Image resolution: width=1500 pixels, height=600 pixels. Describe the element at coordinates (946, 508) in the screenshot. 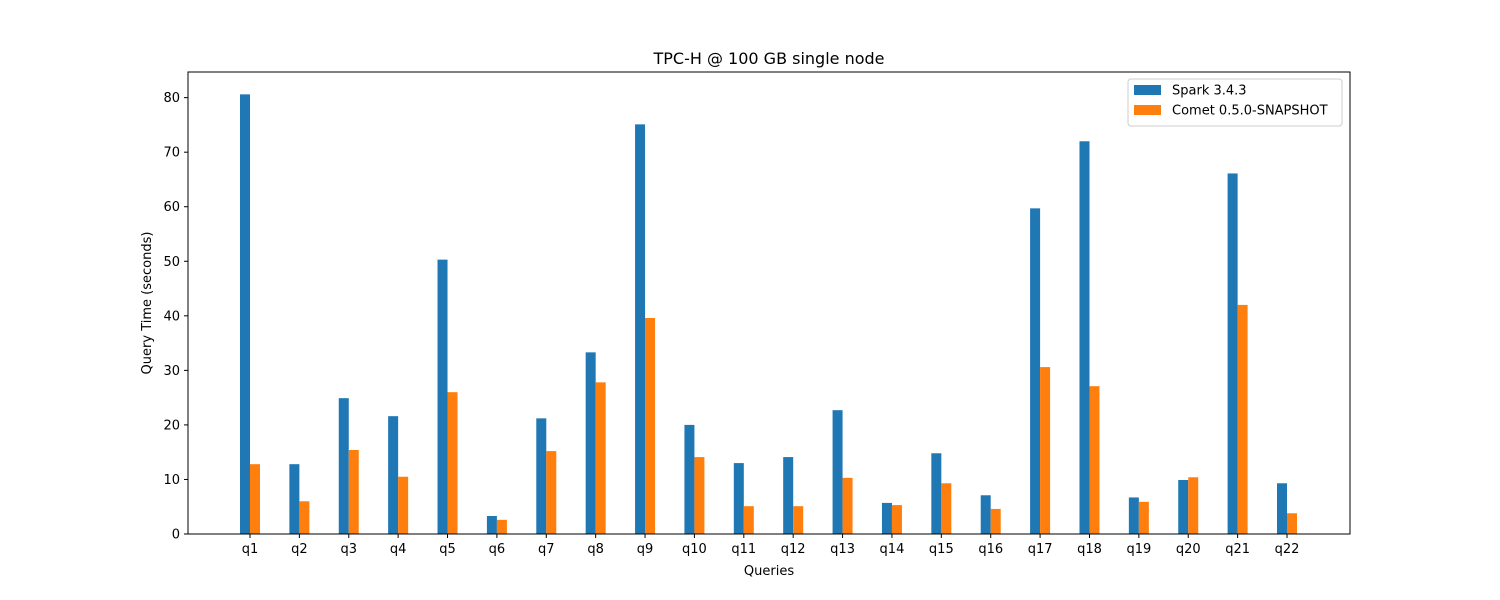

I see `bar-comet-q15` at that location.